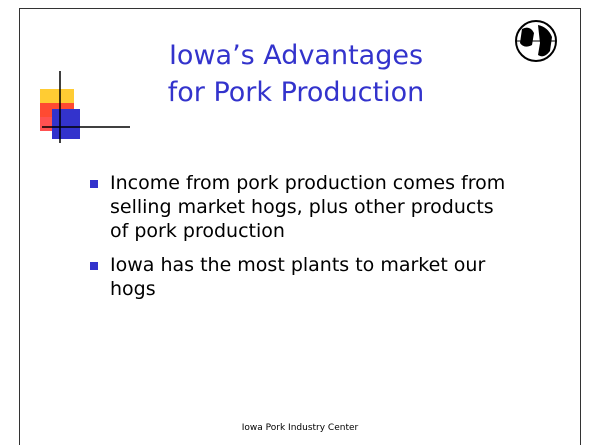 The width and height of the screenshot is (602, 445). I want to click on slide-title: Iowa’s Advantages for Pork Production, so click(296, 74).